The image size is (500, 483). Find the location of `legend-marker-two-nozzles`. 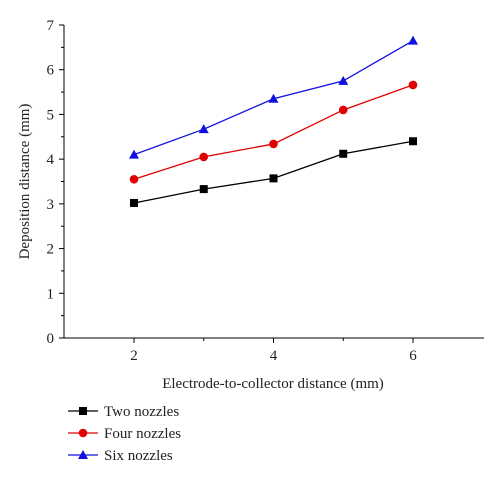

legend-marker-two-nozzles is located at coordinates (83, 411).